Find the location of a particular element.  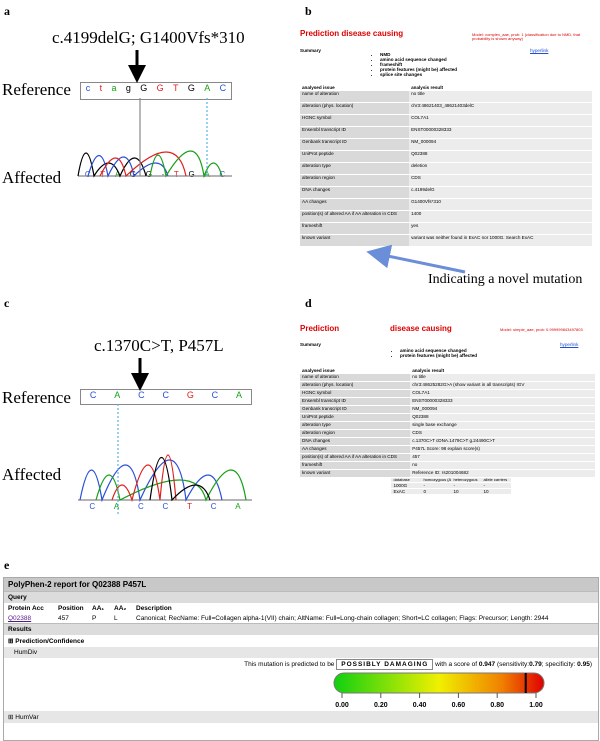

cell: G1400Vfs*310 is located at coordinates (500, 205).